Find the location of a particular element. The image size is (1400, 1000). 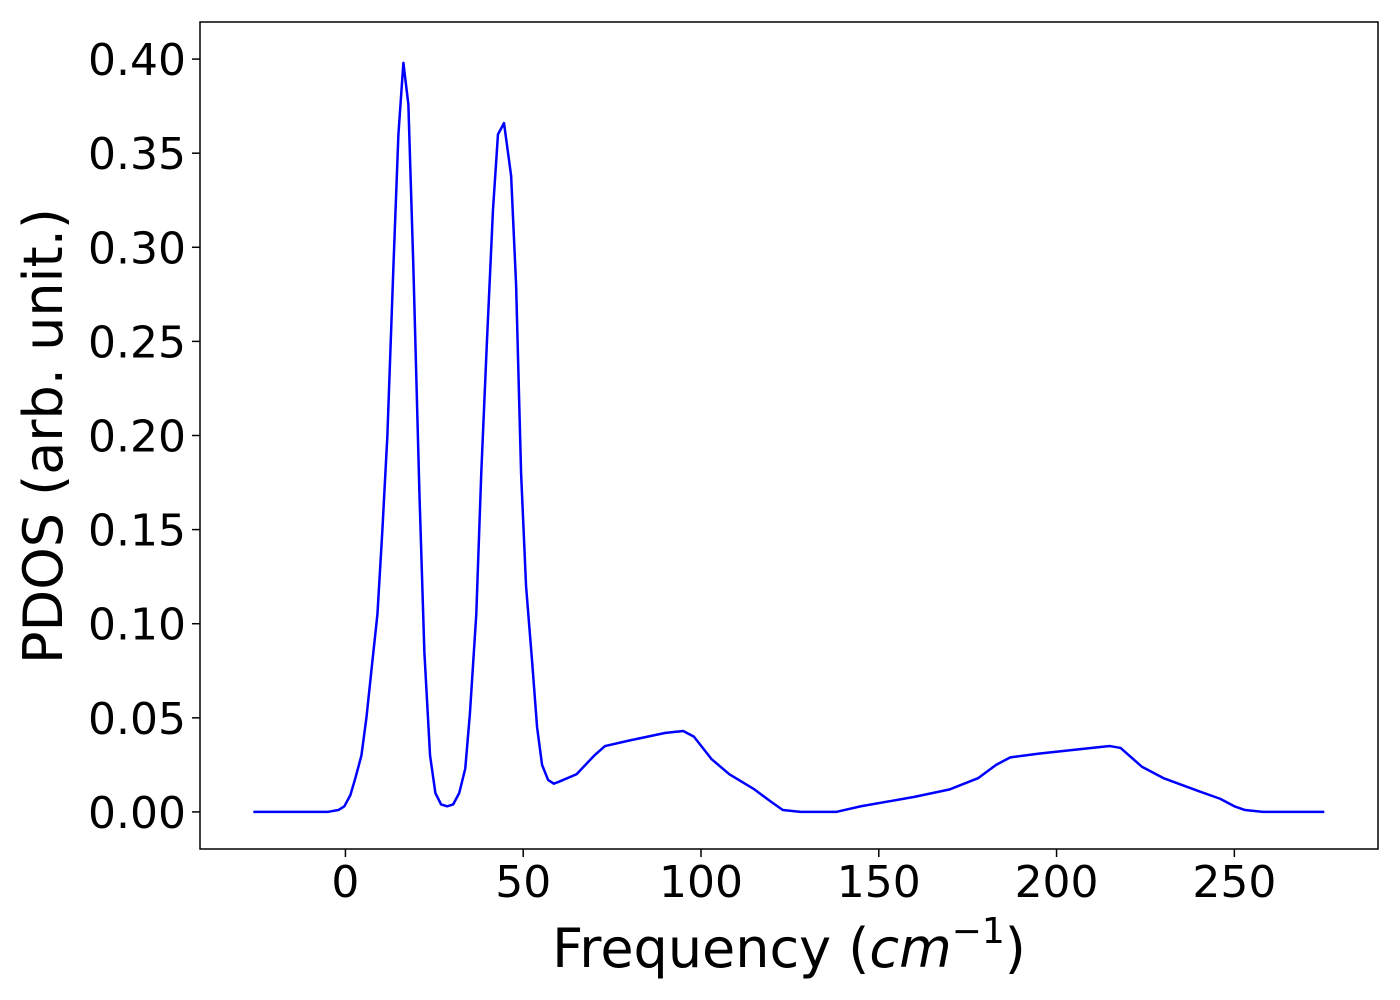

x-tick-label: 250 is located at coordinates (1234, 882).